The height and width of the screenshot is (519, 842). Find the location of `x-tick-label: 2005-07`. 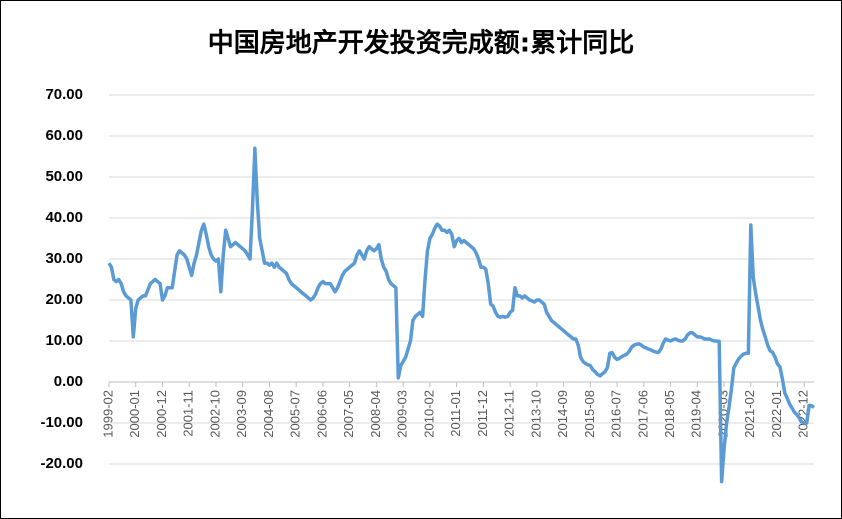

x-tick-label: 2005-07 is located at coordinates (295, 414).